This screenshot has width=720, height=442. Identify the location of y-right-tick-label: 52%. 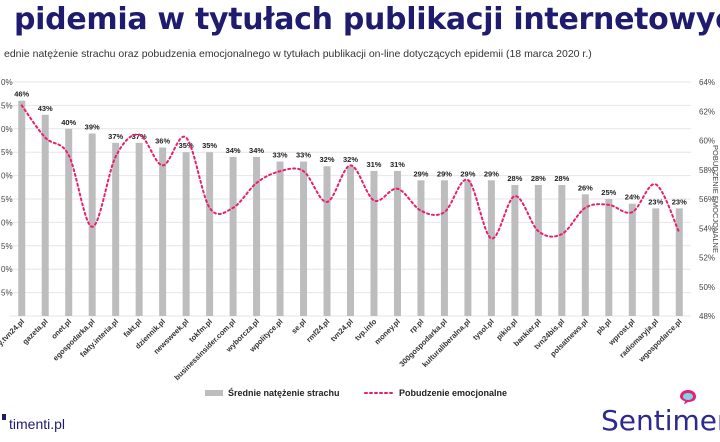
(707, 258).